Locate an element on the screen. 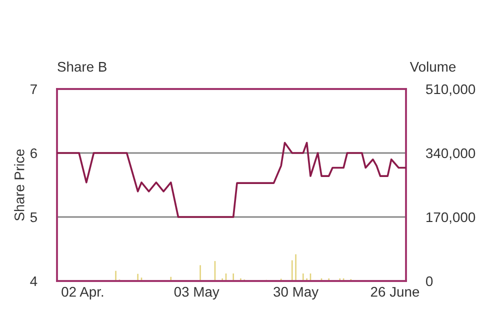  y2-tick-label: 510,000 is located at coordinates (451, 90).